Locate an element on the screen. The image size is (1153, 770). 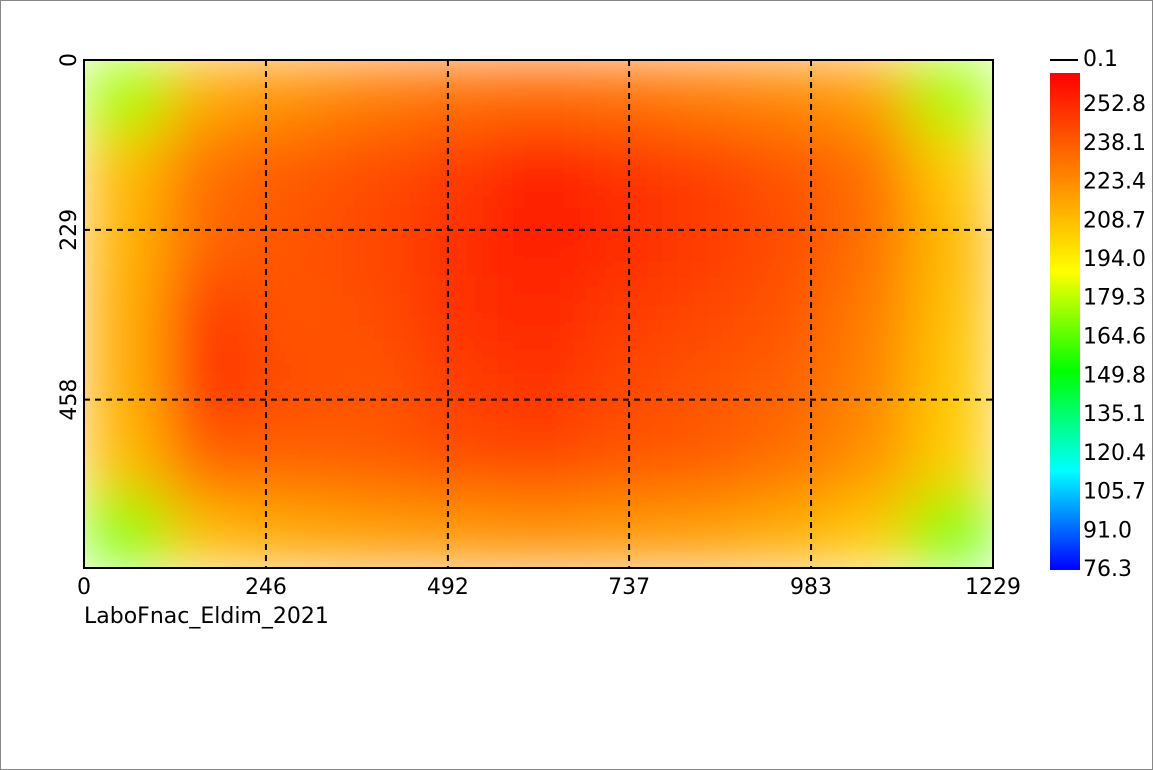
colorbar-label: 105.7 is located at coordinates (1114, 492).